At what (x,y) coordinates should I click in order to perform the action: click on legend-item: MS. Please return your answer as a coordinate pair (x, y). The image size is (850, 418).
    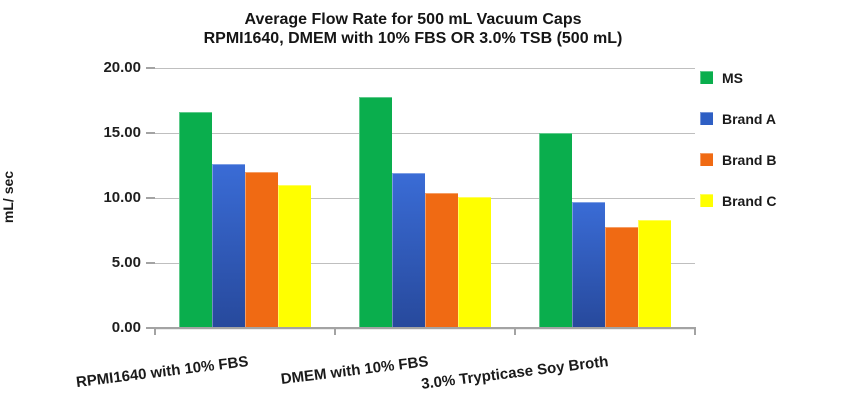
    Looking at the image, I should click on (738, 77).